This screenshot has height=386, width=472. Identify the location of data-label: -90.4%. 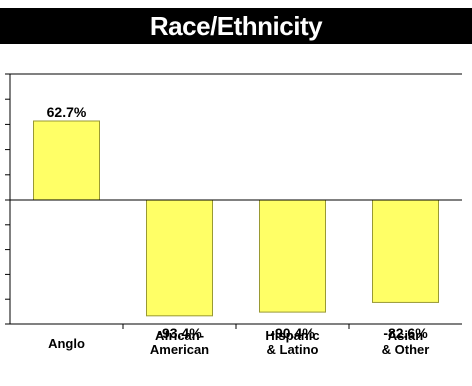
(292, 333).